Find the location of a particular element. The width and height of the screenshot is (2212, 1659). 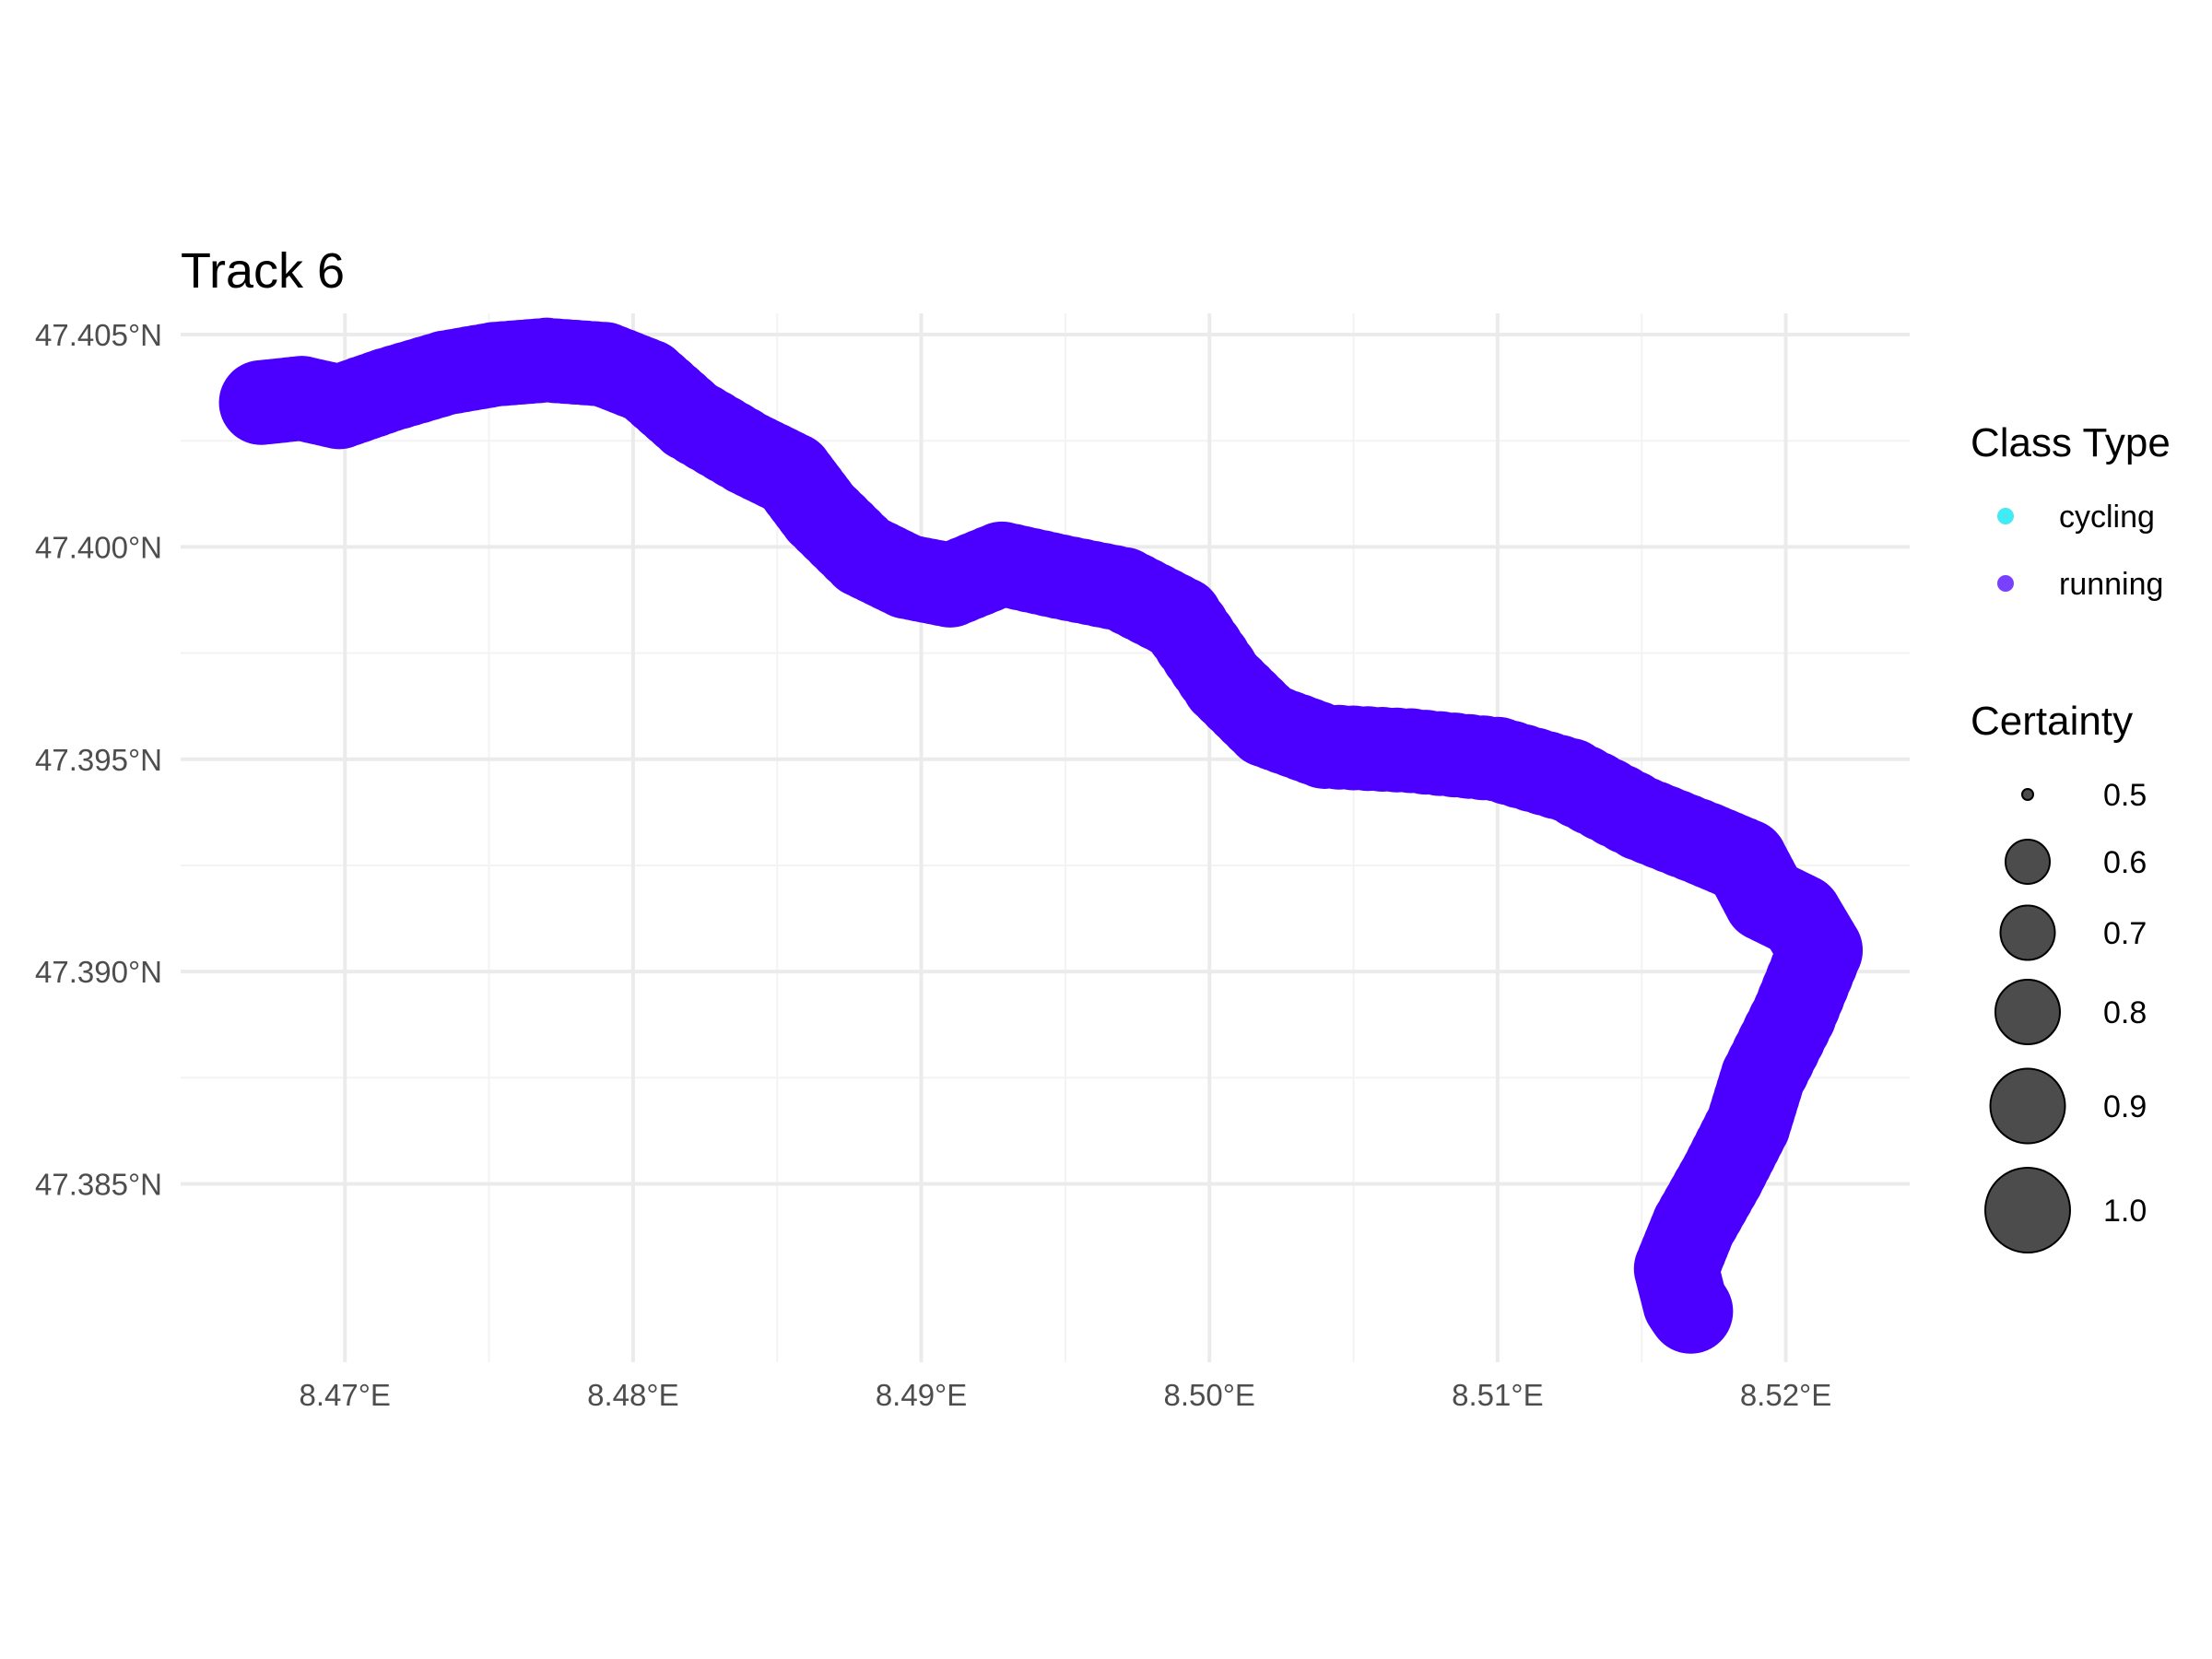

x-tick-label: 8.51°E is located at coordinates (1497, 1395).